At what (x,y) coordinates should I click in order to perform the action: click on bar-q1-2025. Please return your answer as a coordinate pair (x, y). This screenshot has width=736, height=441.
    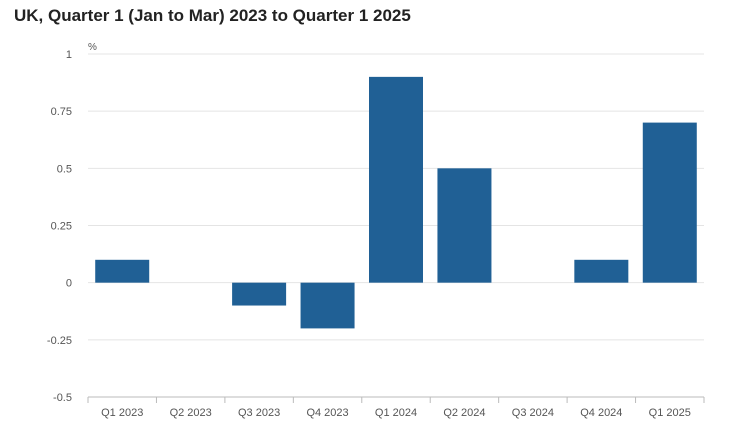
    Looking at the image, I should click on (669, 202).